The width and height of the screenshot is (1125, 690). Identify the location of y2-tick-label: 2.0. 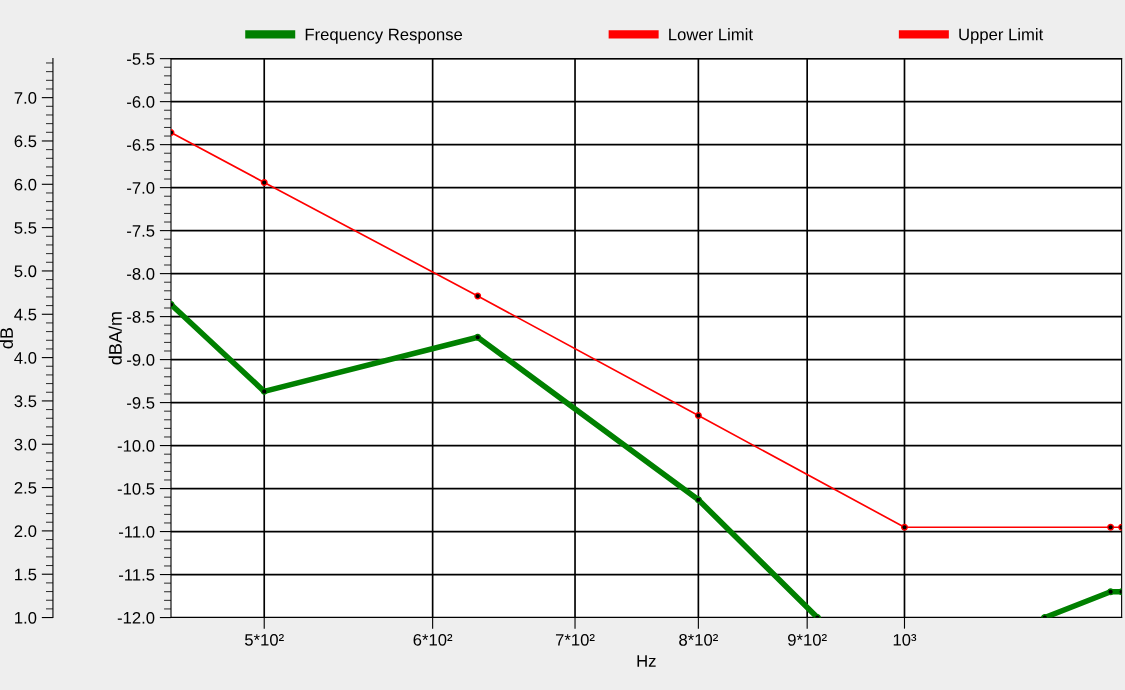
(25, 531).